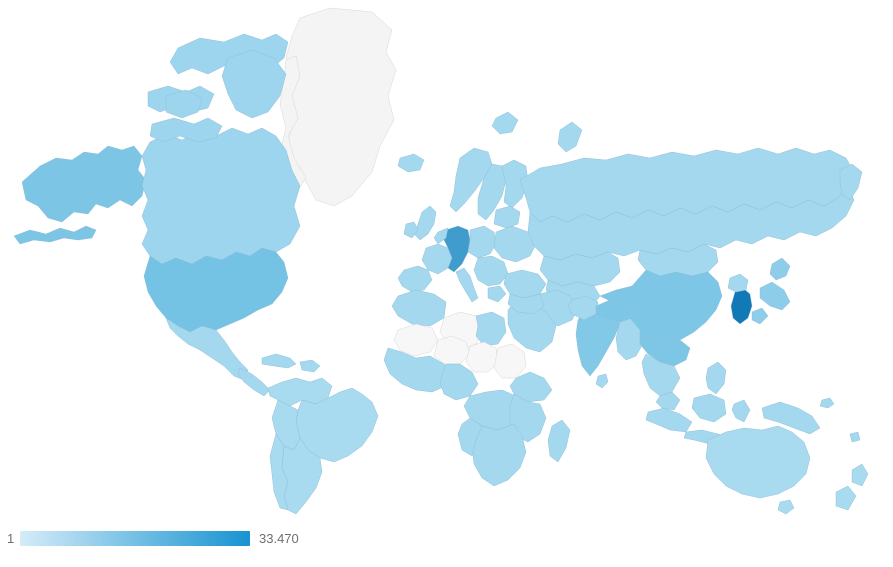 This screenshot has width=893, height=567. I want to click on region-poland-czech, so click(482, 242).